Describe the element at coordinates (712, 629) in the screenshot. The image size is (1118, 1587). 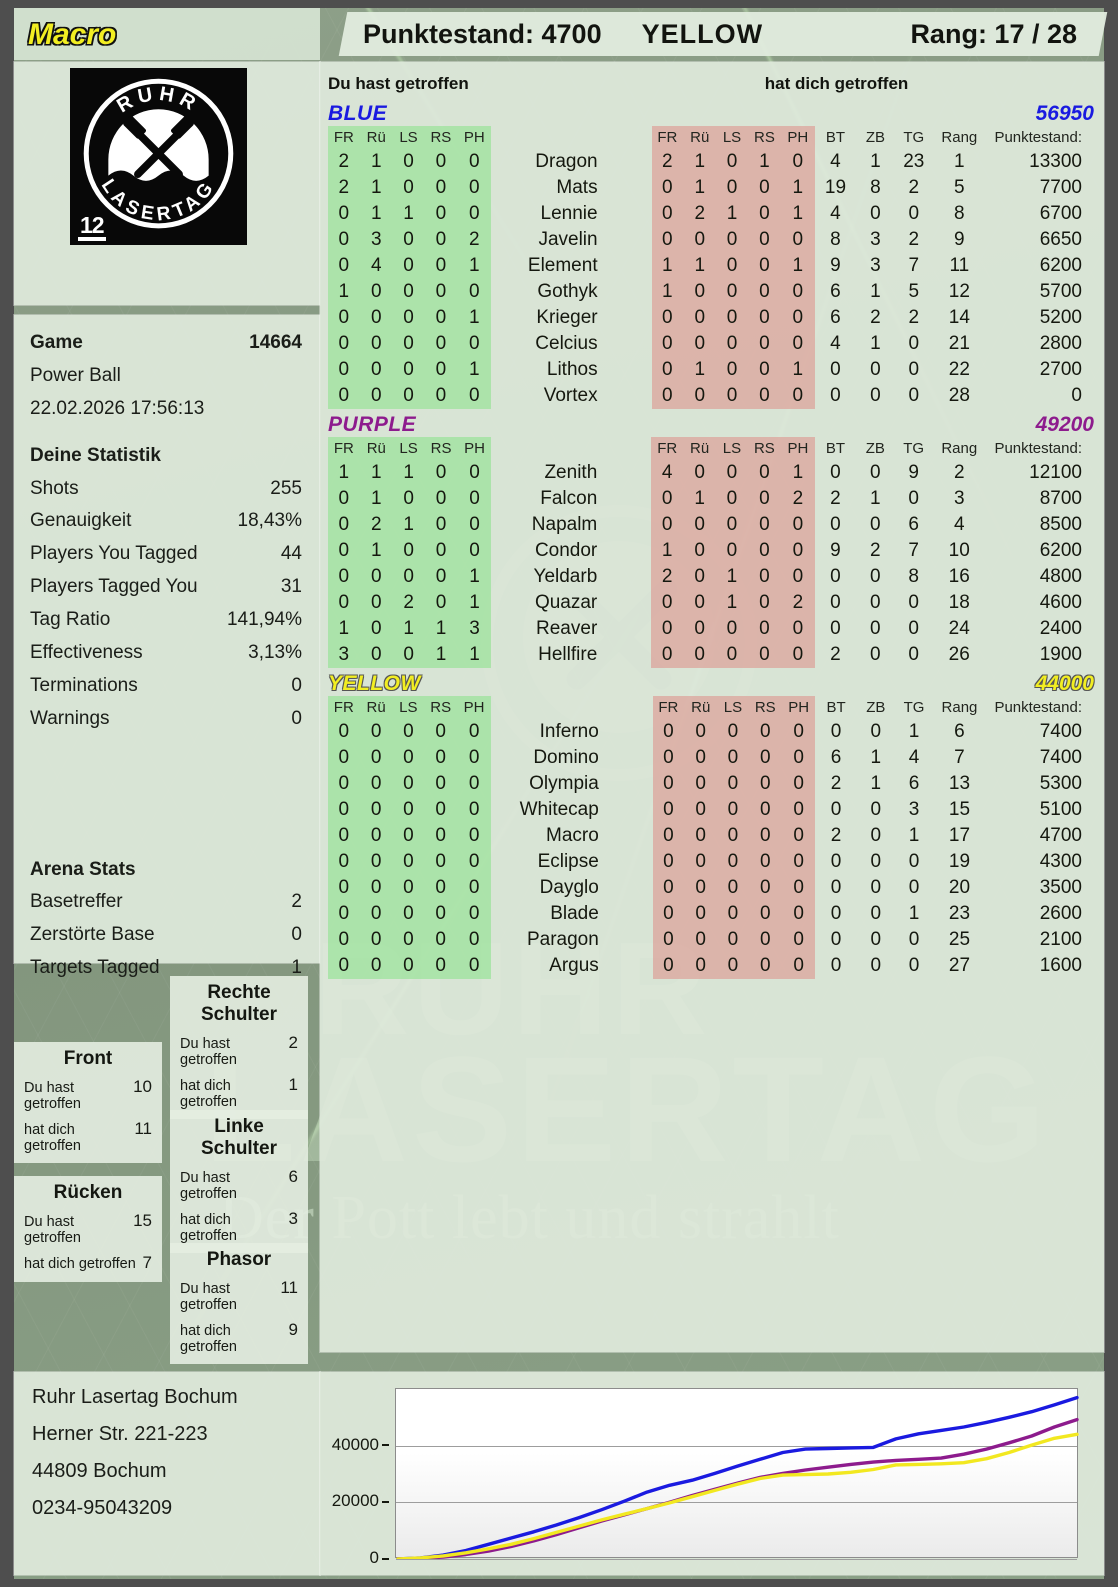
I see `table-row: 1 0 1 1 3 Reaver 0 0 0 0 0 0 0 0 24 2400` at that location.